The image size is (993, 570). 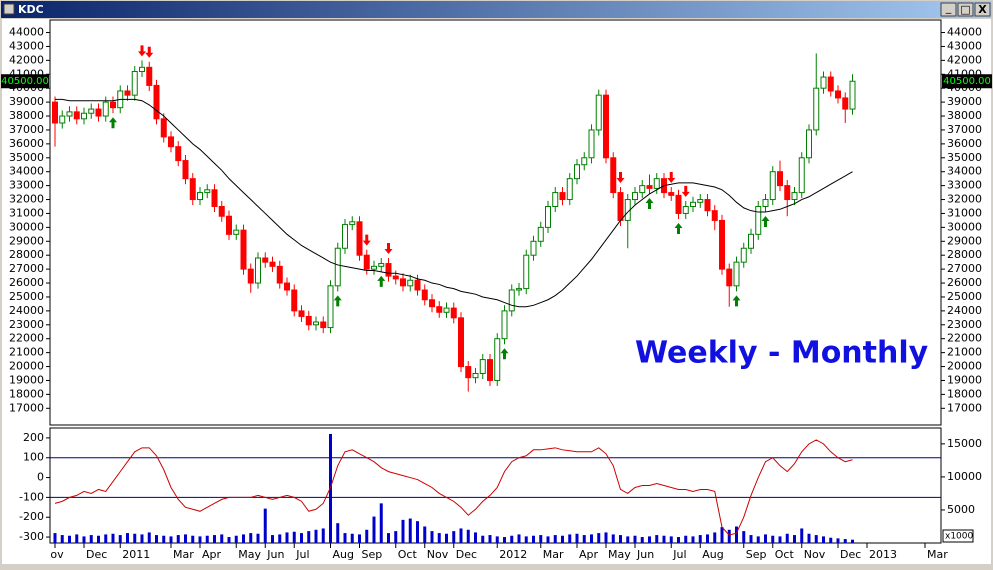 I want to click on maximize-label: □, so click(x=965, y=9).